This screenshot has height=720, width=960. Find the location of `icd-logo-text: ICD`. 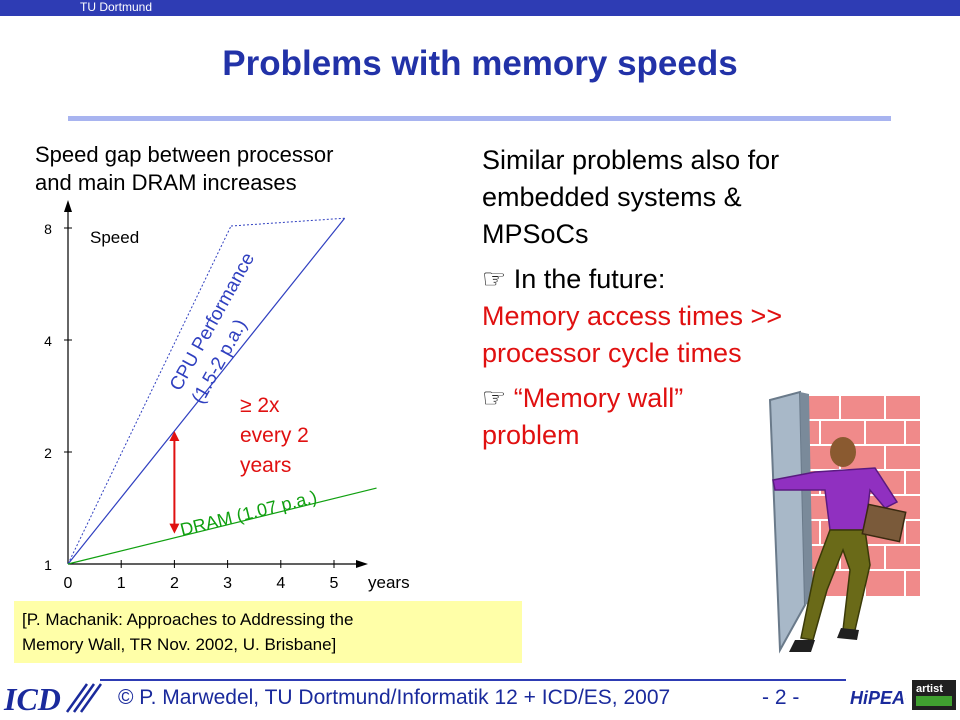

icd-logo-text: ICD is located at coordinates (32, 698).